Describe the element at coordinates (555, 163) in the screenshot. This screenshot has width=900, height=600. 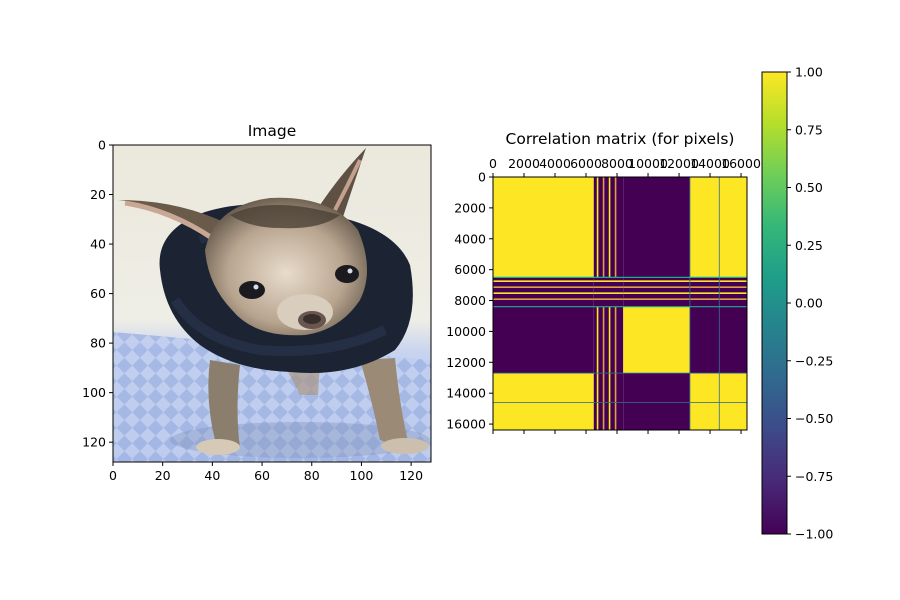
I see `correlation-x-tick-label: 4000` at that location.